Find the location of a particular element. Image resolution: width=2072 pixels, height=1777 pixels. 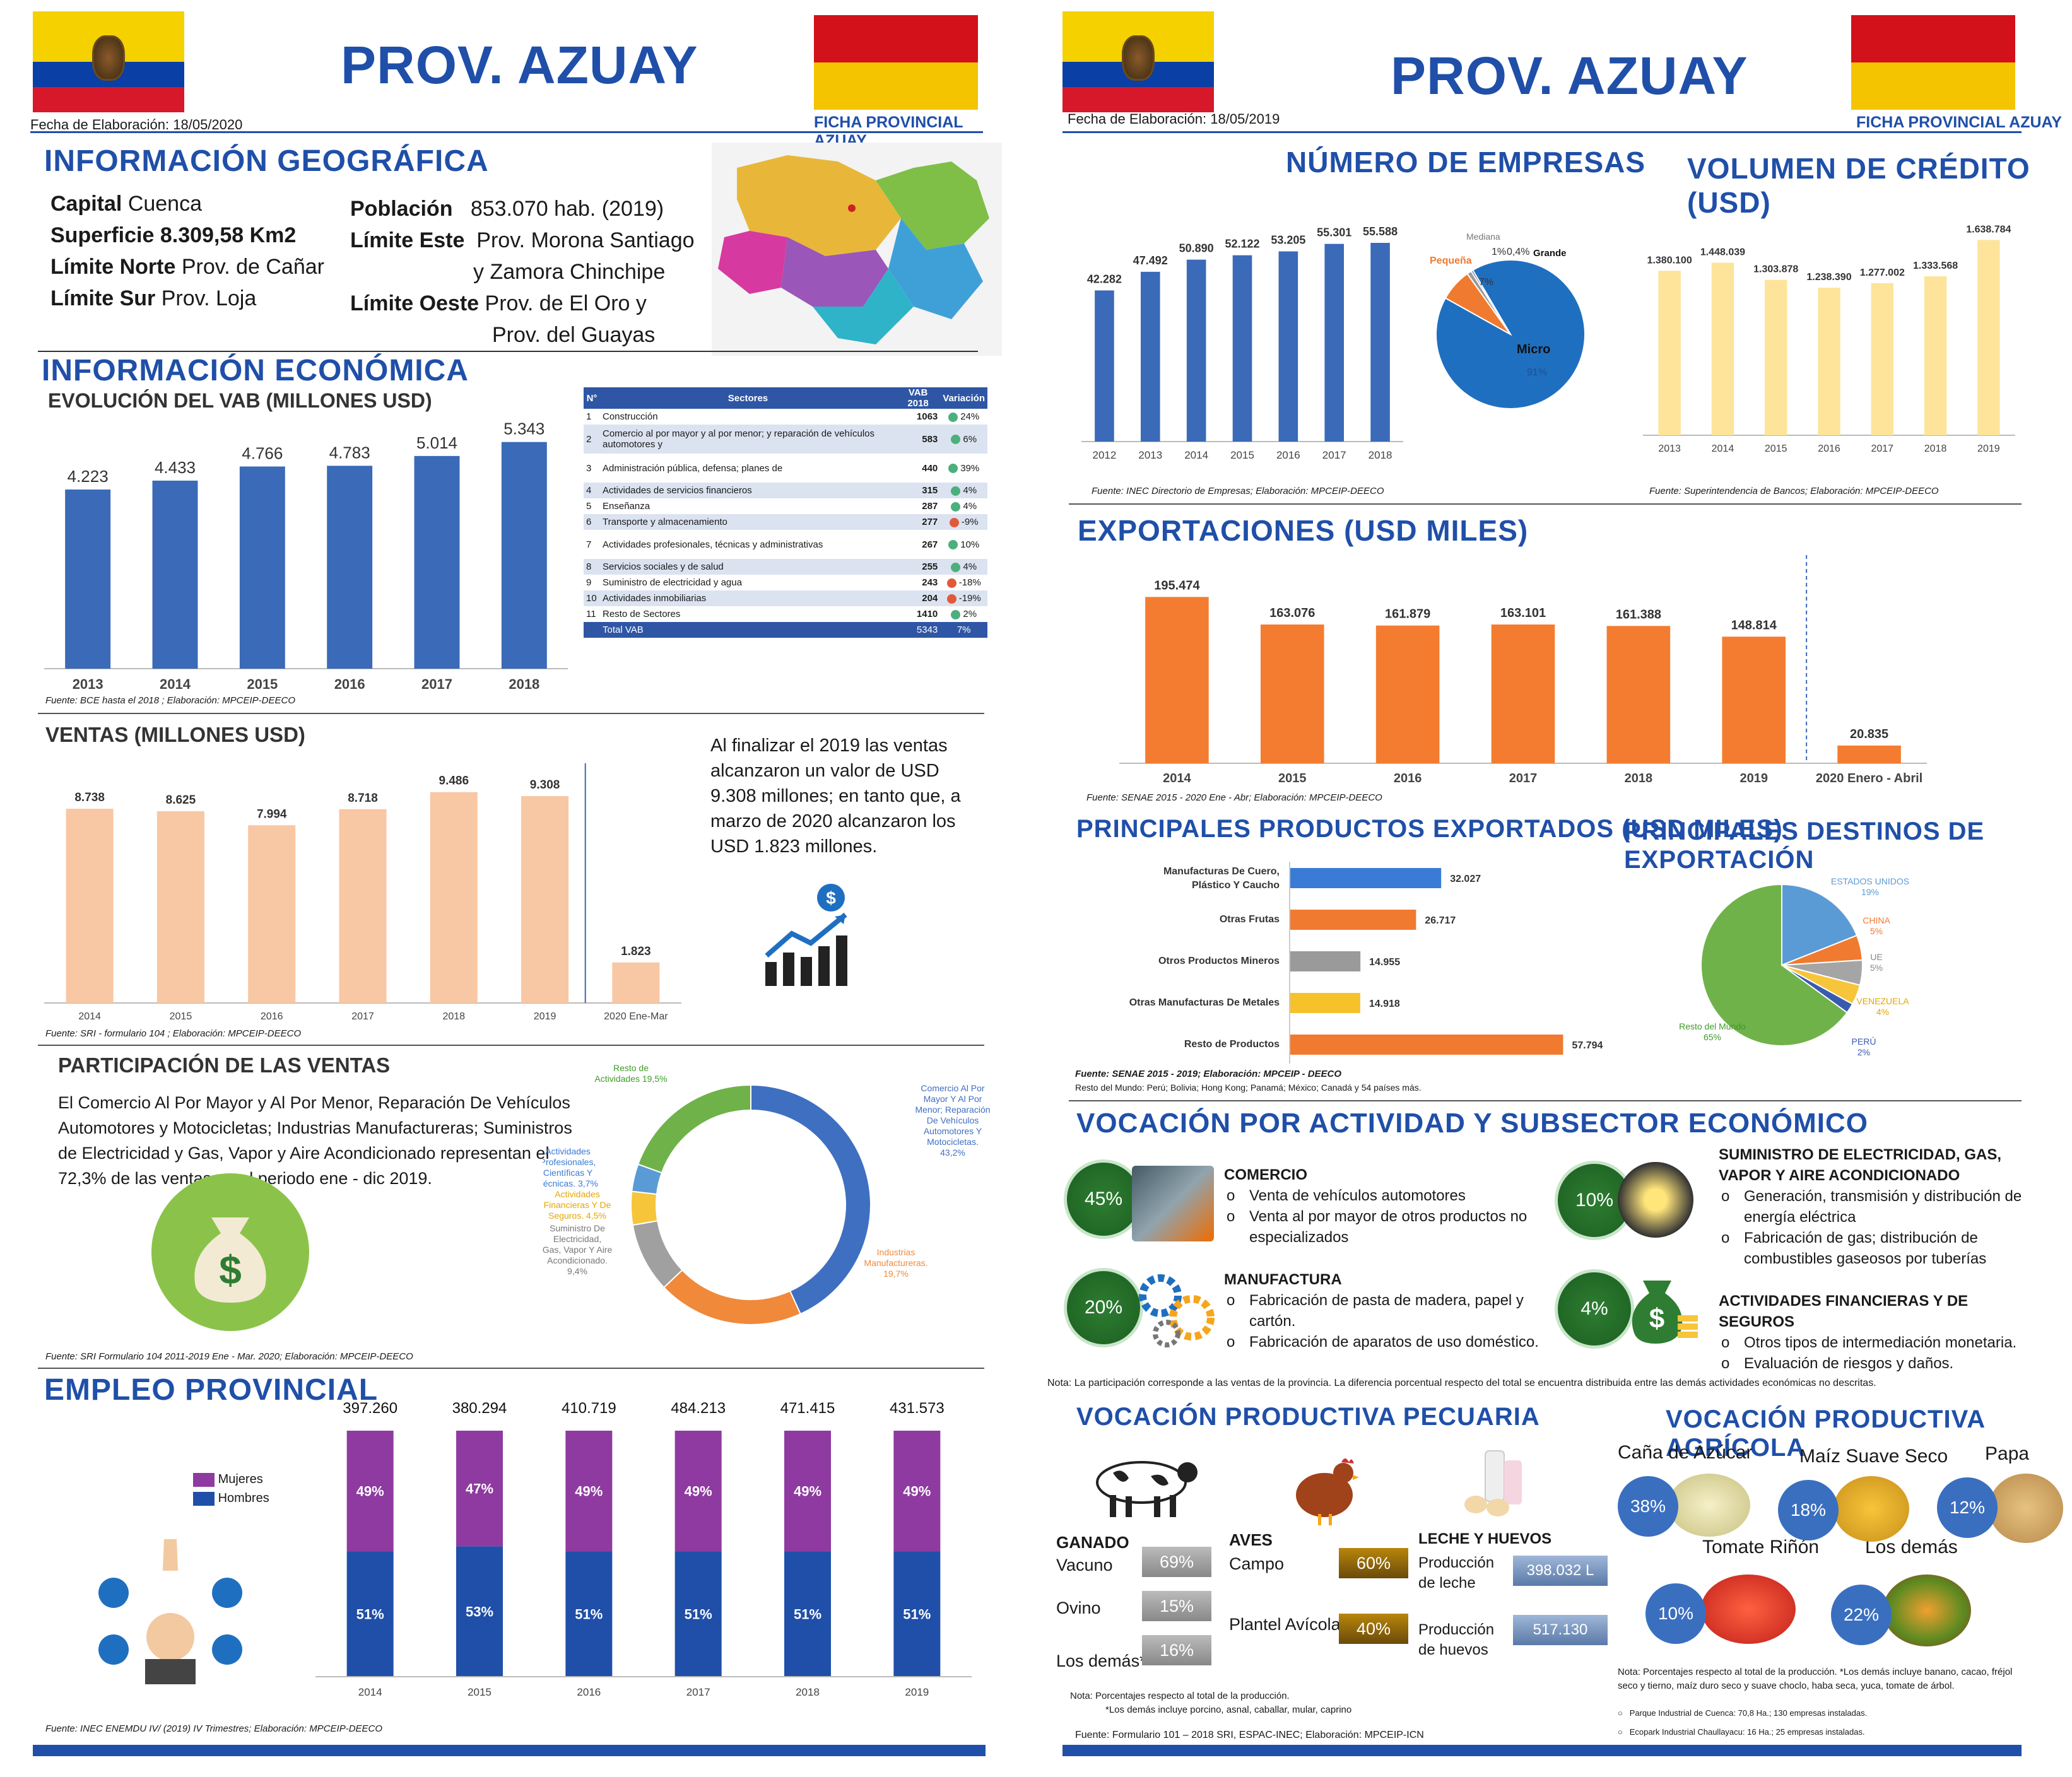

table-header-row: N° Sectores VAB 2018 Variación is located at coordinates (785, 398).